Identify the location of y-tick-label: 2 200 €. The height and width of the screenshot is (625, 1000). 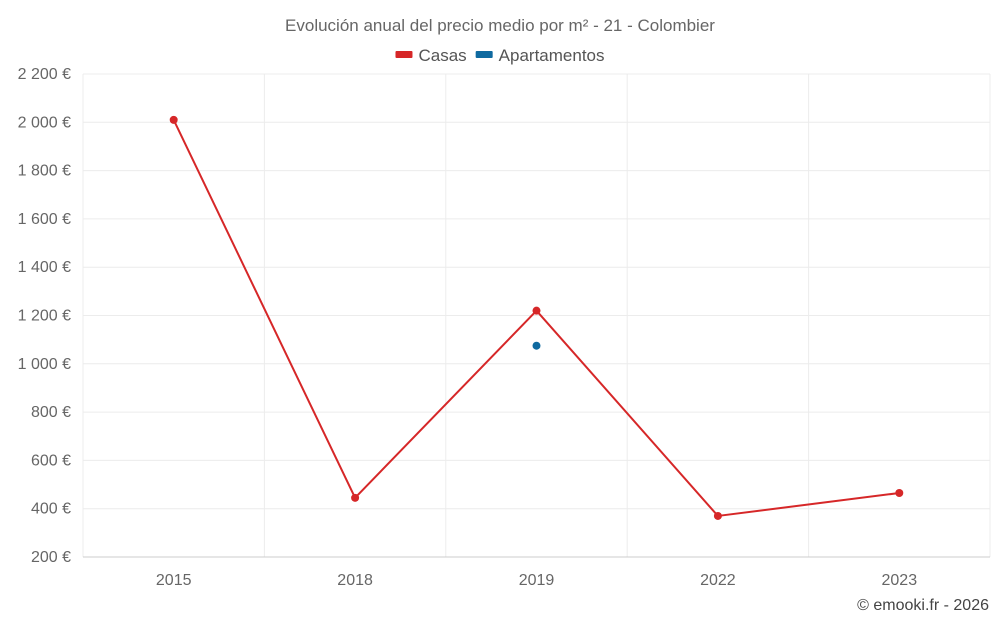
(44, 74).